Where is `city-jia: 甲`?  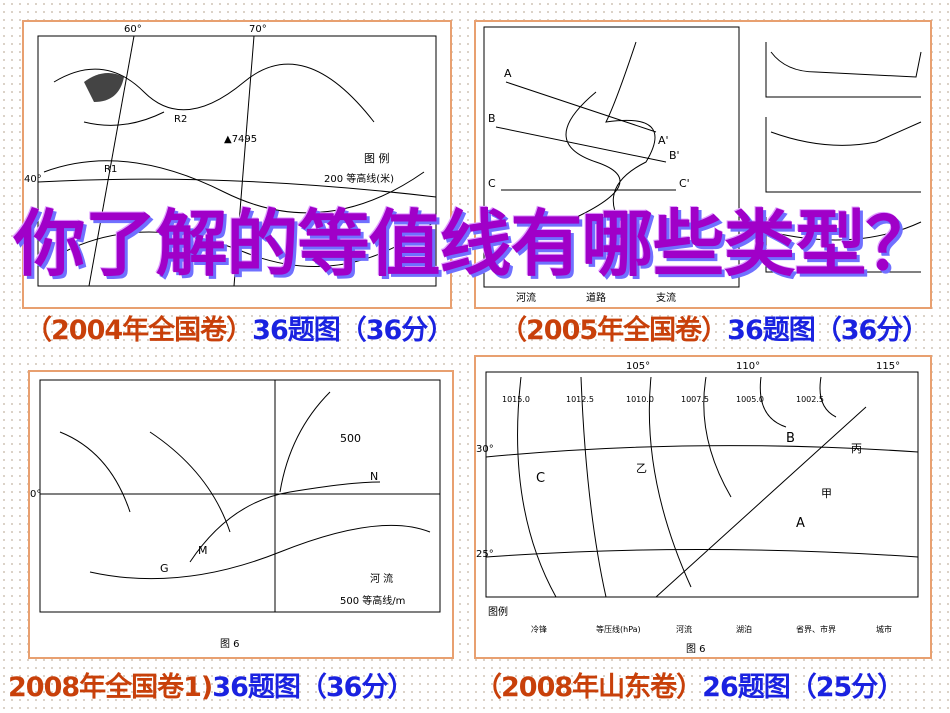 city-jia: 甲 is located at coordinates (826, 493).